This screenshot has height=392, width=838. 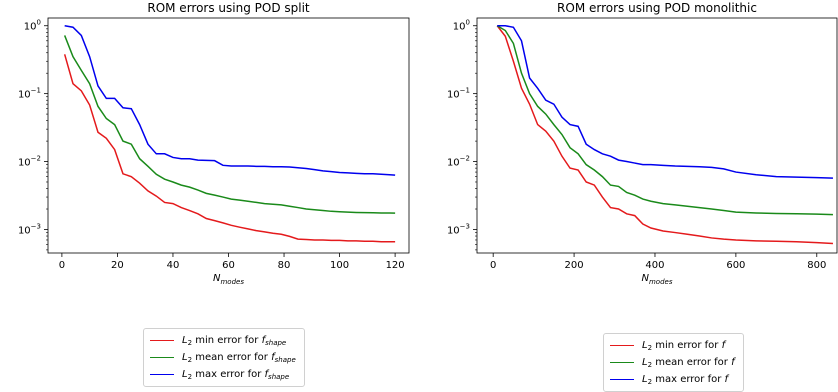 What do you see at coordinates (239, 357) in the screenshot?
I see `legend-label-mean: L2 mean error for fshape` at bounding box center [239, 357].